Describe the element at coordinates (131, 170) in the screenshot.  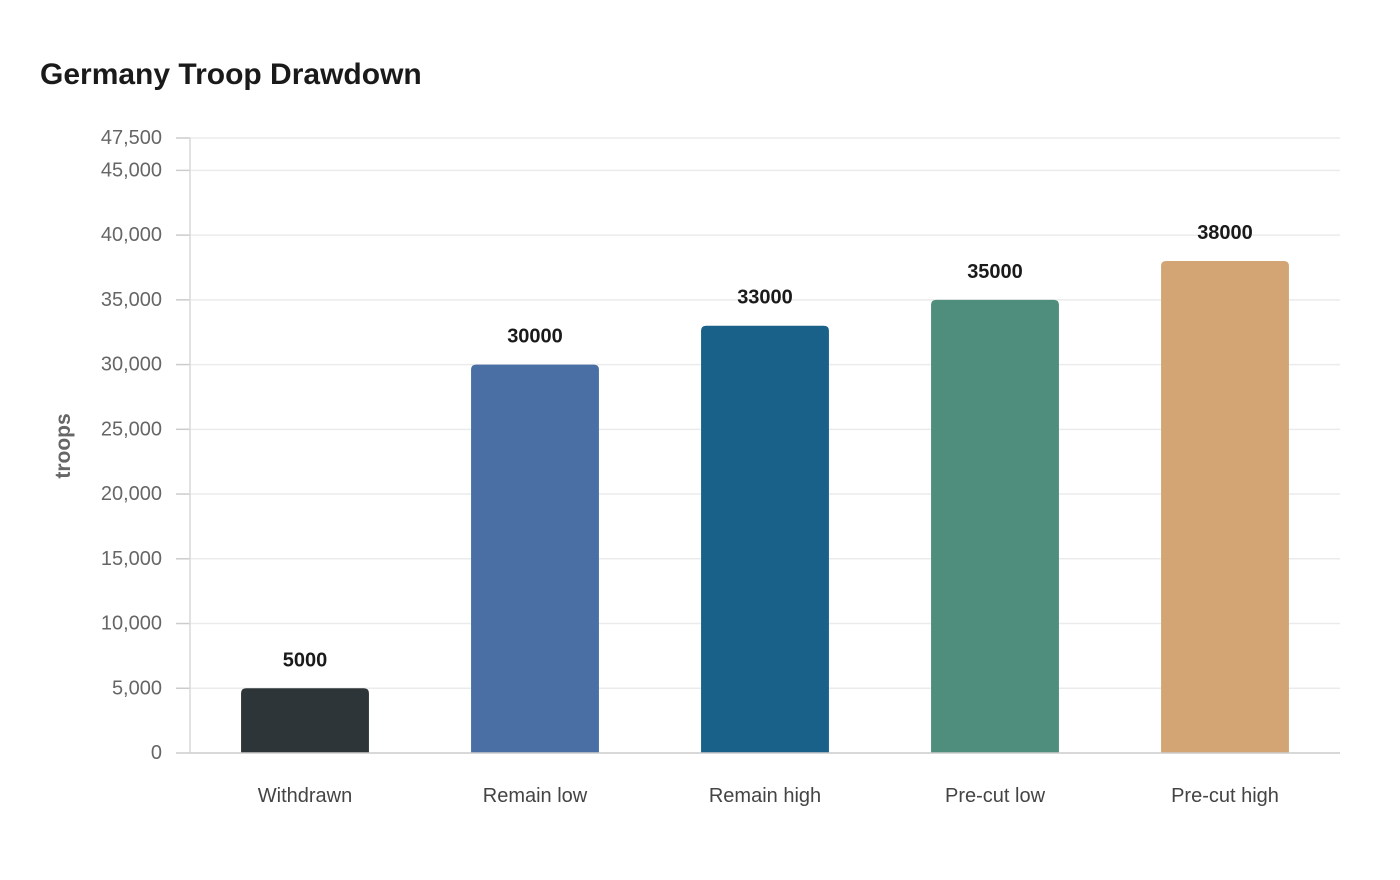
I see `y-tick-label: 45,000` at that location.